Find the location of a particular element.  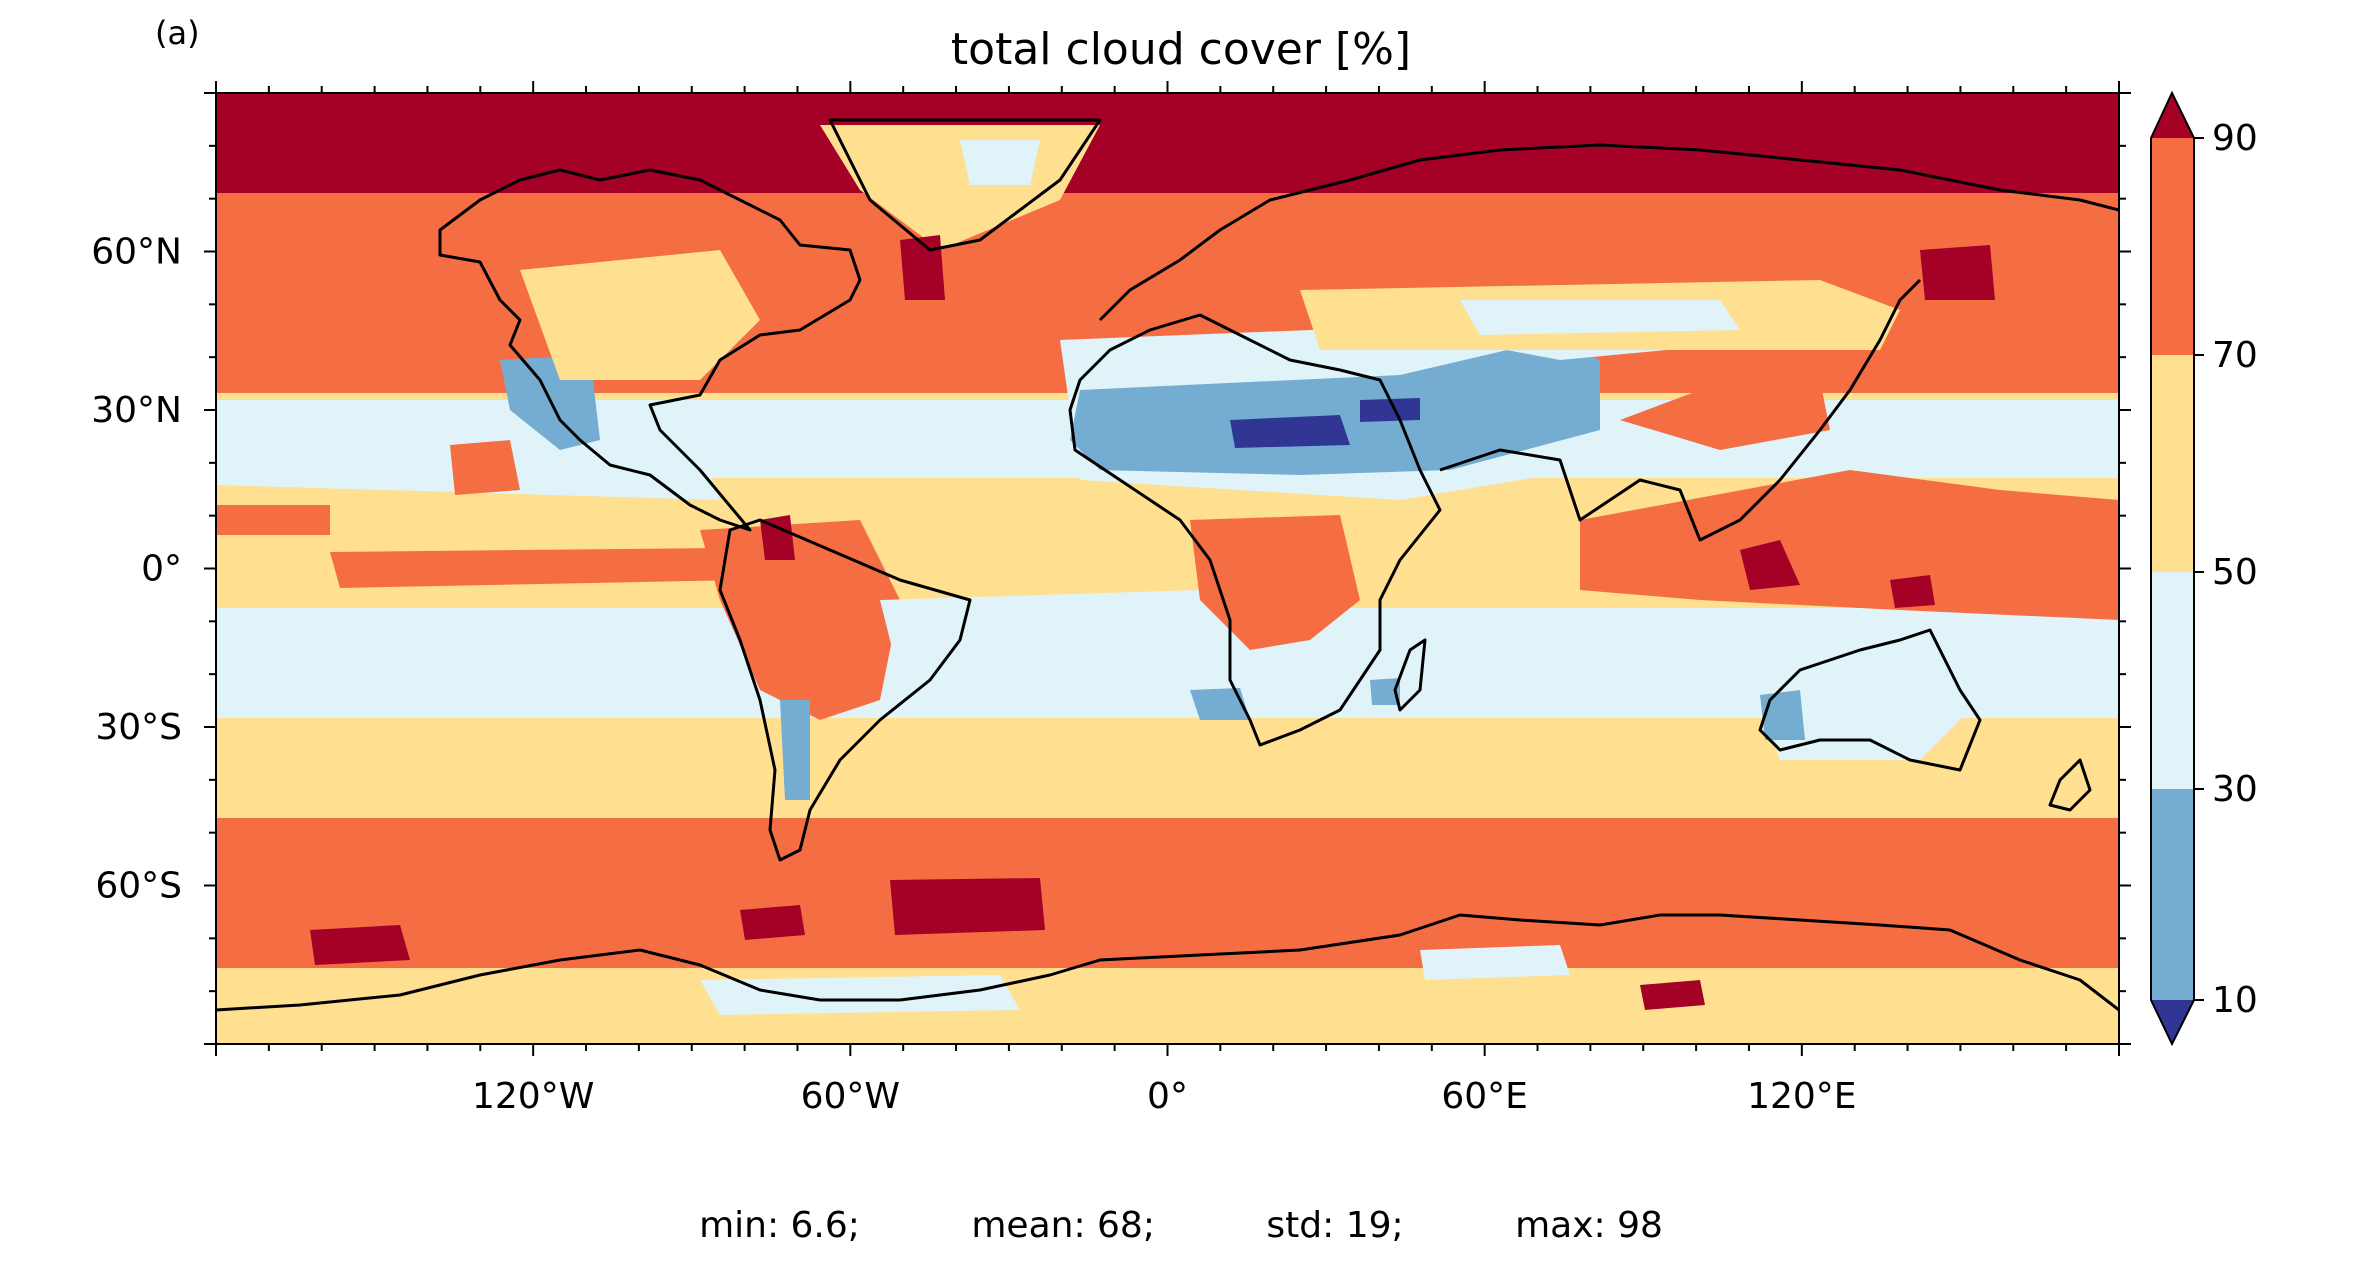

coast-madagascar is located at coordinates (1410, 675).